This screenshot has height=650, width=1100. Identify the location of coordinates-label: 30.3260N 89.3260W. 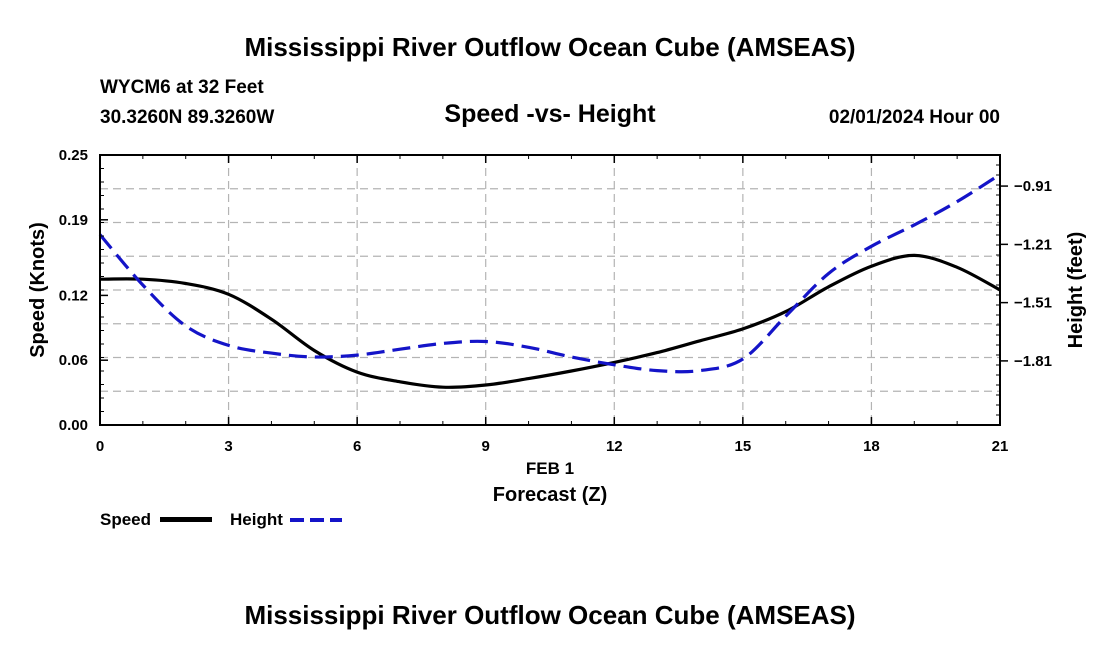
(187, 117).